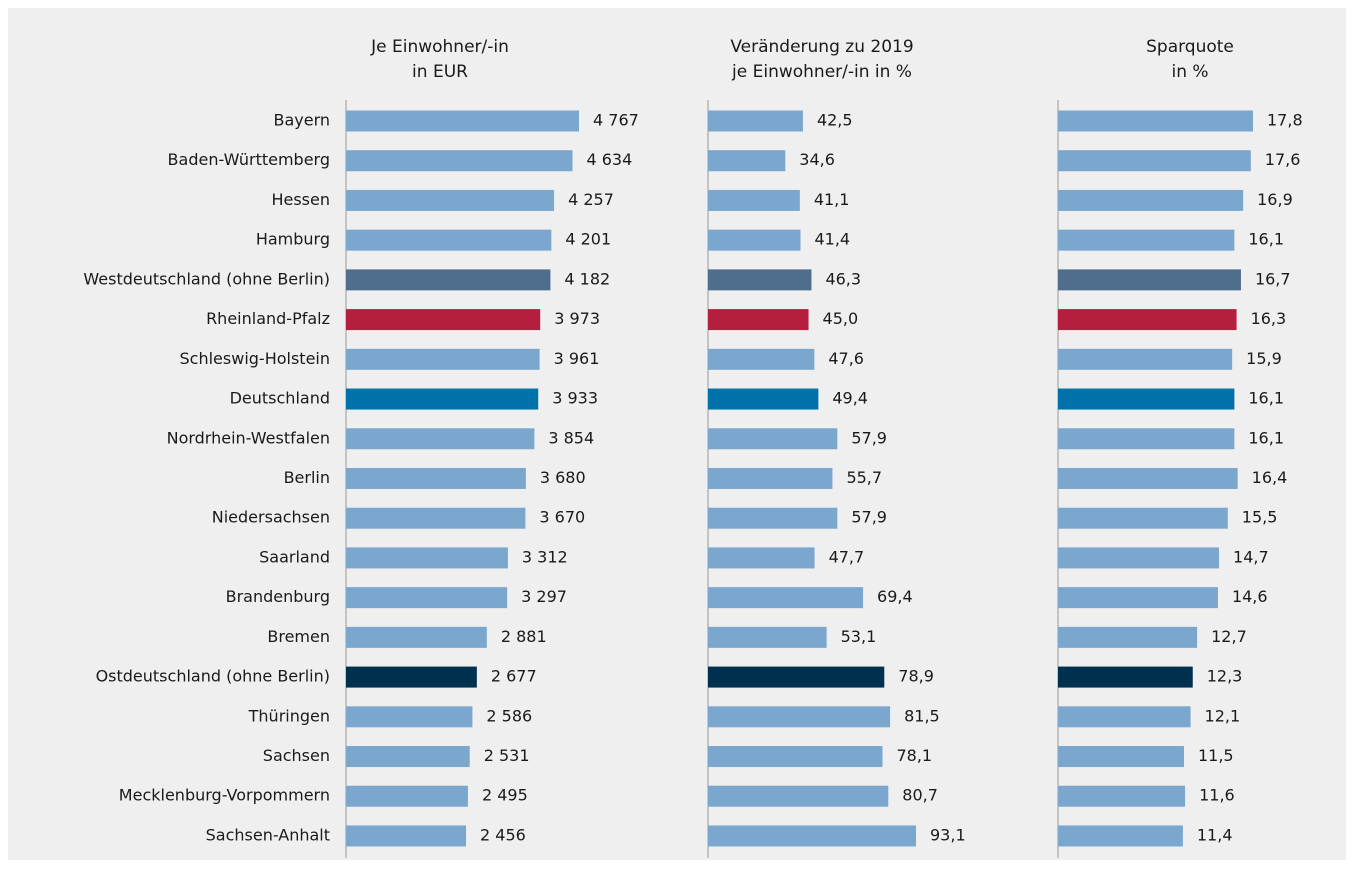  Describe the element at coordinates (280, 398) in the screenshot. I see `category-label: Deutschland` at that location.